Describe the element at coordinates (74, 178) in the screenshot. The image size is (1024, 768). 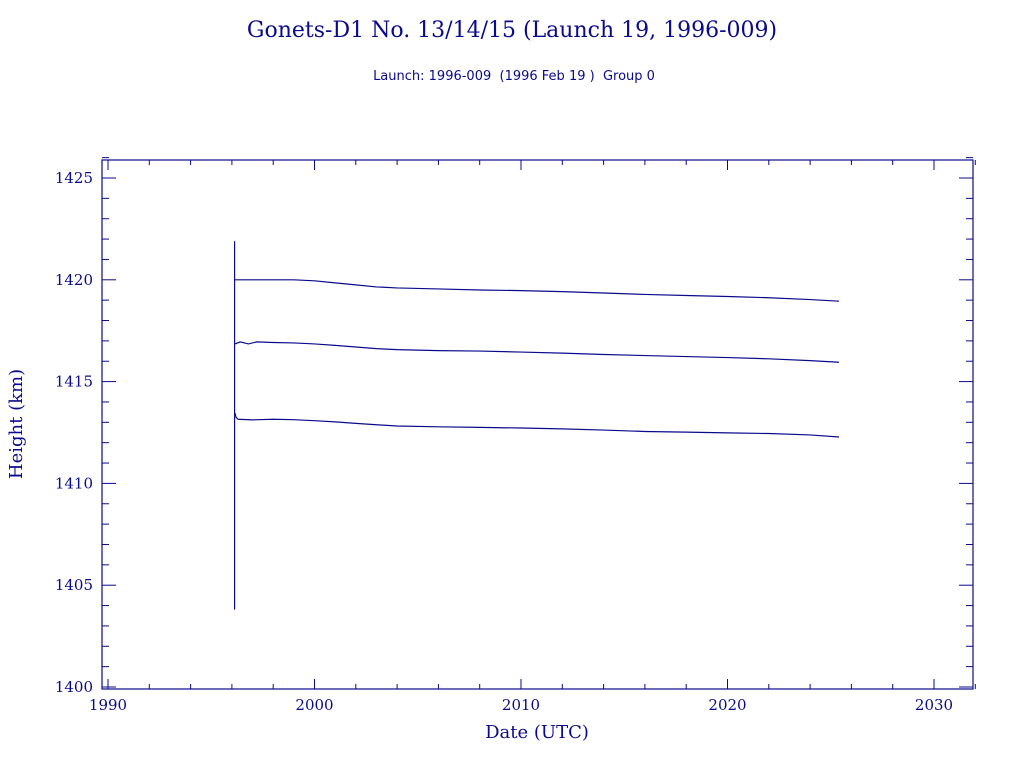
I see `y-tick-label: 1425` at that location.